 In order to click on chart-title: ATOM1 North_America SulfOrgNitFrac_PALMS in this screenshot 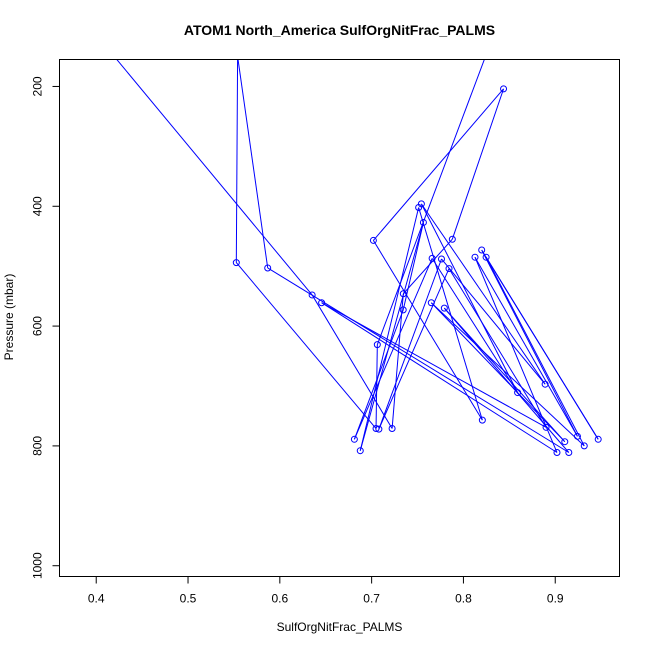, I will do `click(339, 30)`.